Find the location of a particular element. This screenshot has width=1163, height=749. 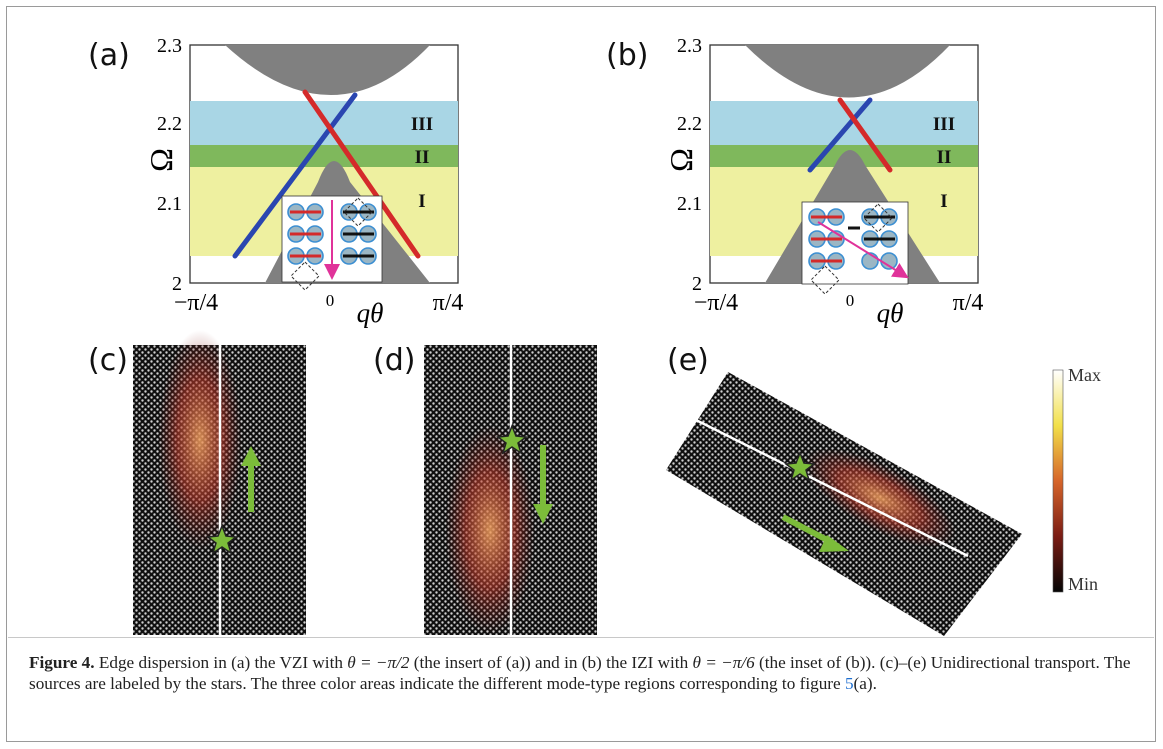

source-star-c is located at coordinates (222, 539).